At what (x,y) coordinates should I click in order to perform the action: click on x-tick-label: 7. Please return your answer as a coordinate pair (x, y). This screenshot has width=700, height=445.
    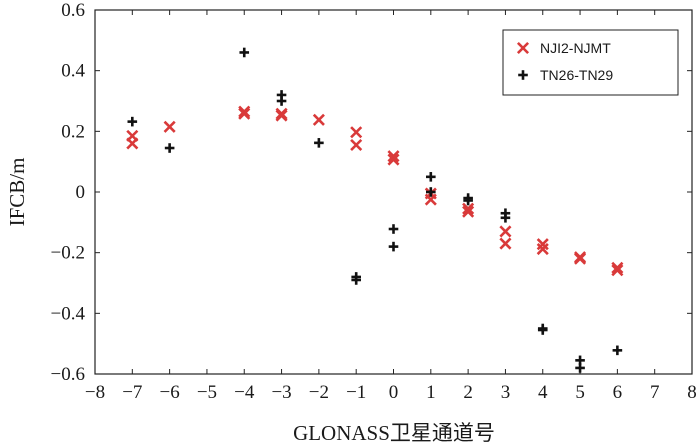
    Looking at the image, I should click on (655, 392).